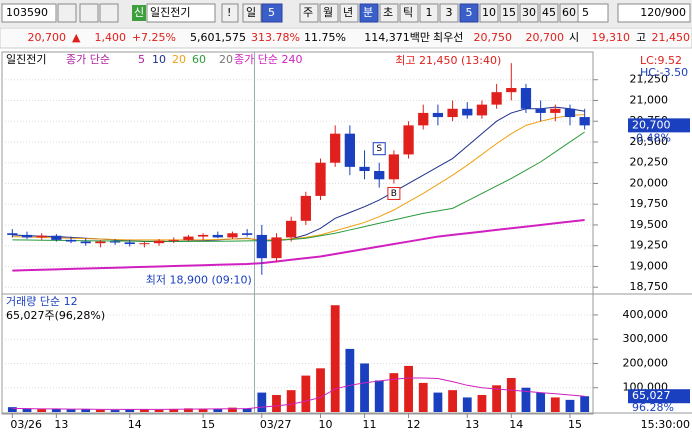 This screenshot has width=692, height=436. Describe the element at coordinates (26, 424) in the screenshot. I see `x-tick-label: 03/26` at that location.